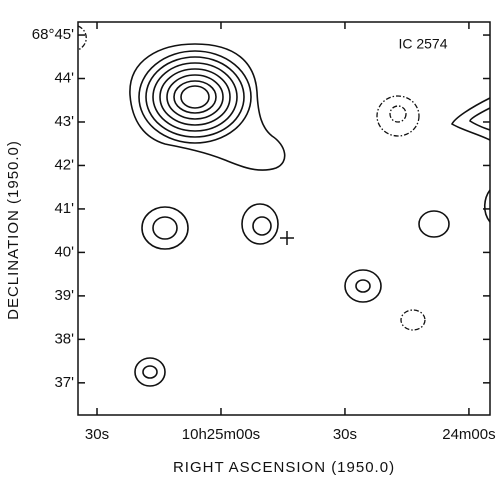 The image size is (500, 488). Describe the element at coordinates (64, 338) in the screenshot. I see `y-tick-label: 38'` at that location.